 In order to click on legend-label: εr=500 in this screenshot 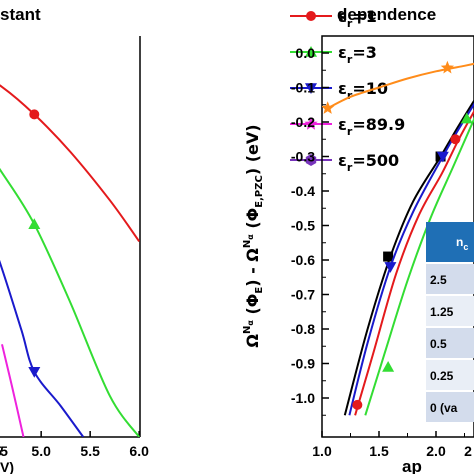, I will do `click(368, 162)`.